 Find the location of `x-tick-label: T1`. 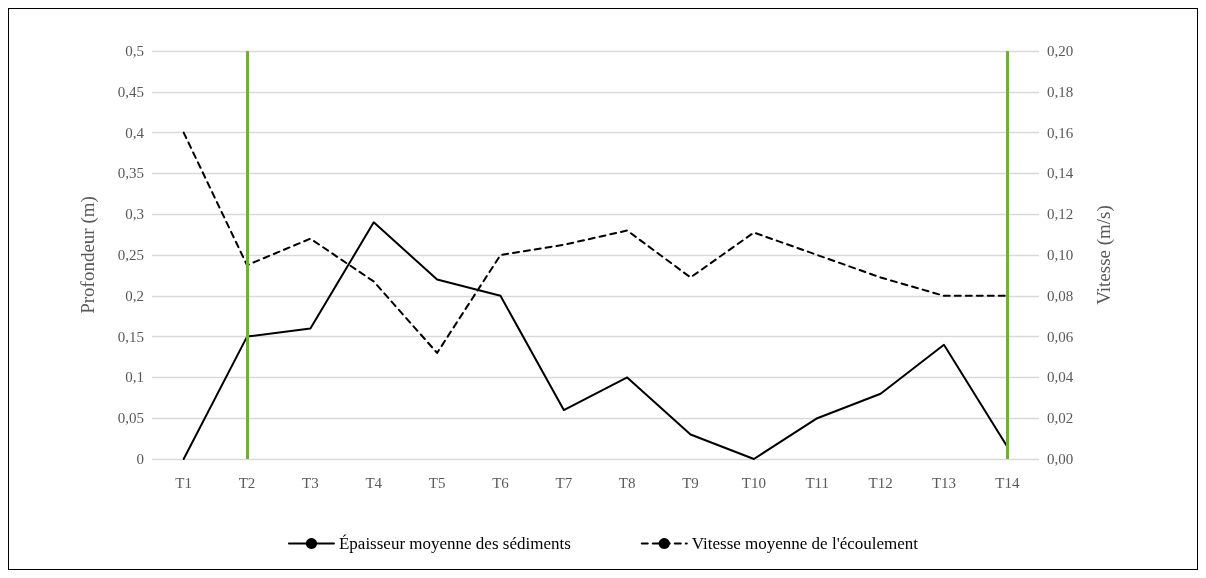

x-tick-label: T1 is located at coordinates (184, 482).